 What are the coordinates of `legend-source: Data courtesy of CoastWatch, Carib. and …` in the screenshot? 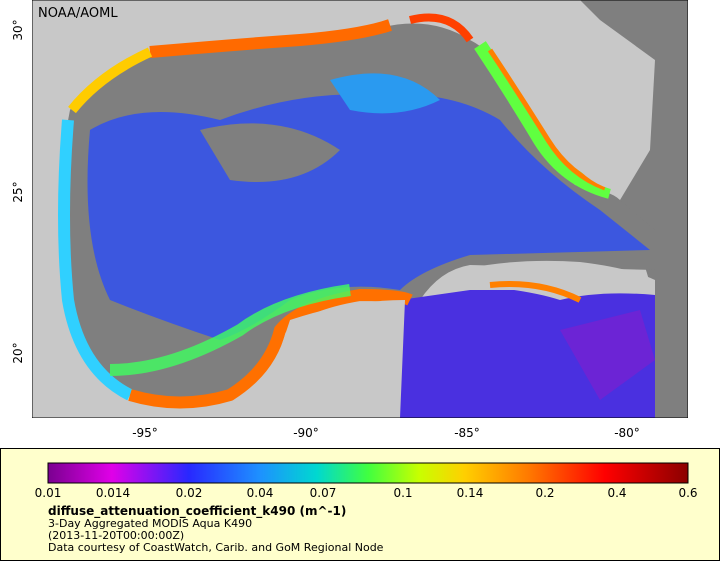 It's located at (216, 547).